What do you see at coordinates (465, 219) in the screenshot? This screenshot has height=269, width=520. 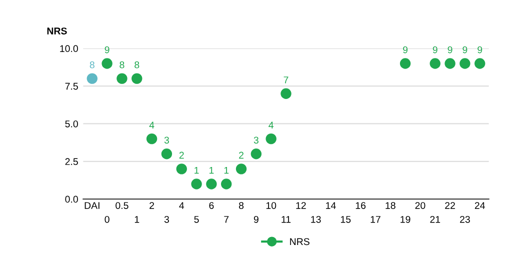 I see `x-tick-label: 23` at bounding box center [465, 219].